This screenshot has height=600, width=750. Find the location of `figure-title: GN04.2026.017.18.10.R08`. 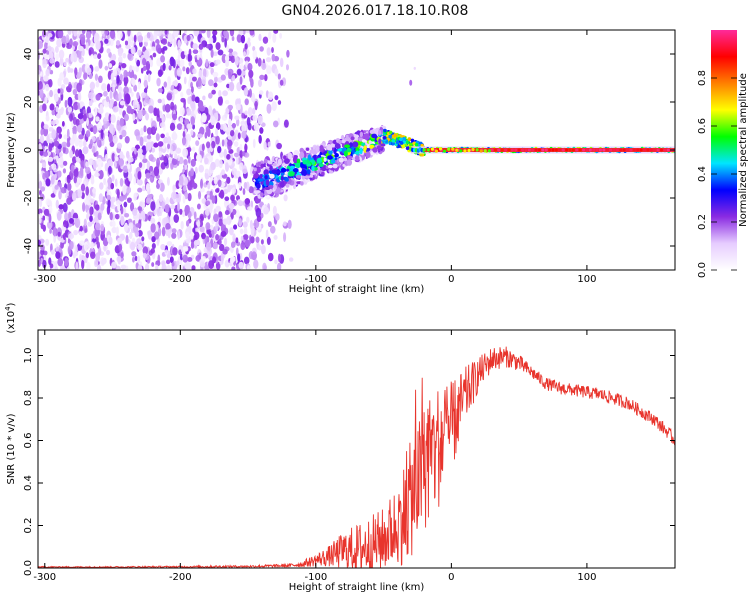

figure-title: GN04.2026.017.18.10.R08 is located at coordinates (375, 11).